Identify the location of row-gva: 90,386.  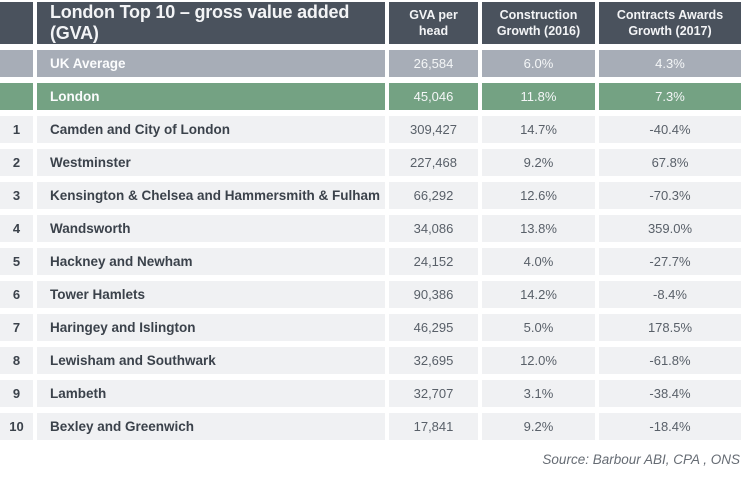
(433, 294).